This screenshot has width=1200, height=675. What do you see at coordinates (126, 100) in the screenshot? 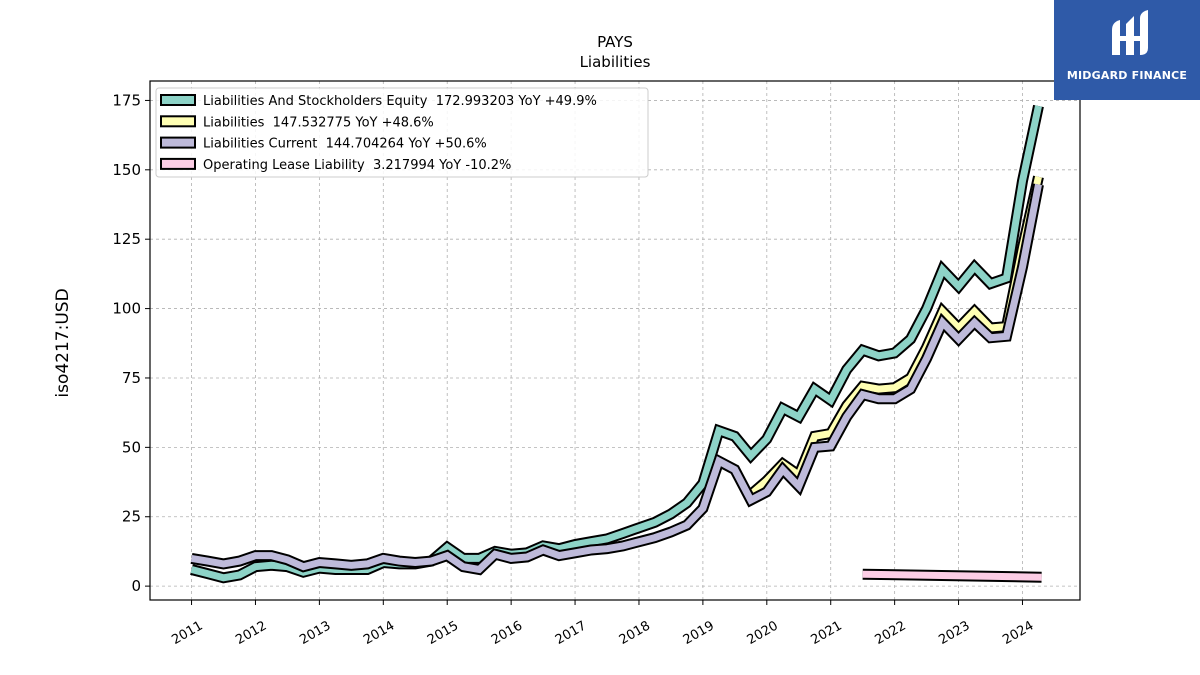
I see `y-tick-label: 175` at bounding box center [126, 100].